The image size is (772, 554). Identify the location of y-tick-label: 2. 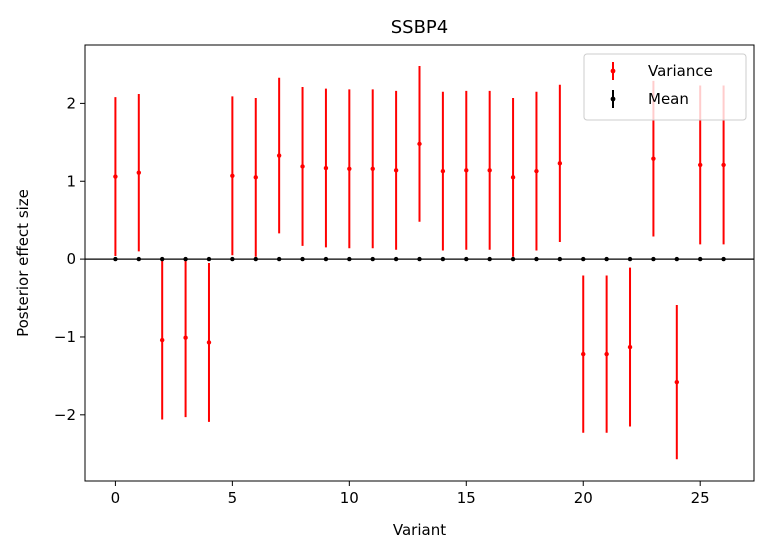
(71, 103).